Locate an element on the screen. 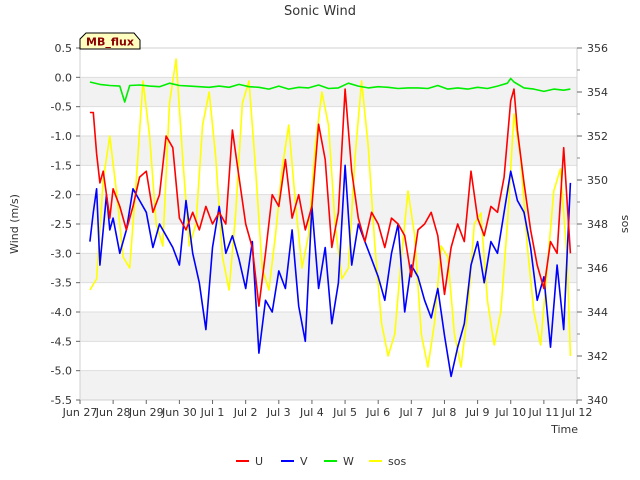 The image size is (640, 480). right-axis-ticks: 356 354 352 350 348 346 344 342 340 is located at coordinates (592, 224).